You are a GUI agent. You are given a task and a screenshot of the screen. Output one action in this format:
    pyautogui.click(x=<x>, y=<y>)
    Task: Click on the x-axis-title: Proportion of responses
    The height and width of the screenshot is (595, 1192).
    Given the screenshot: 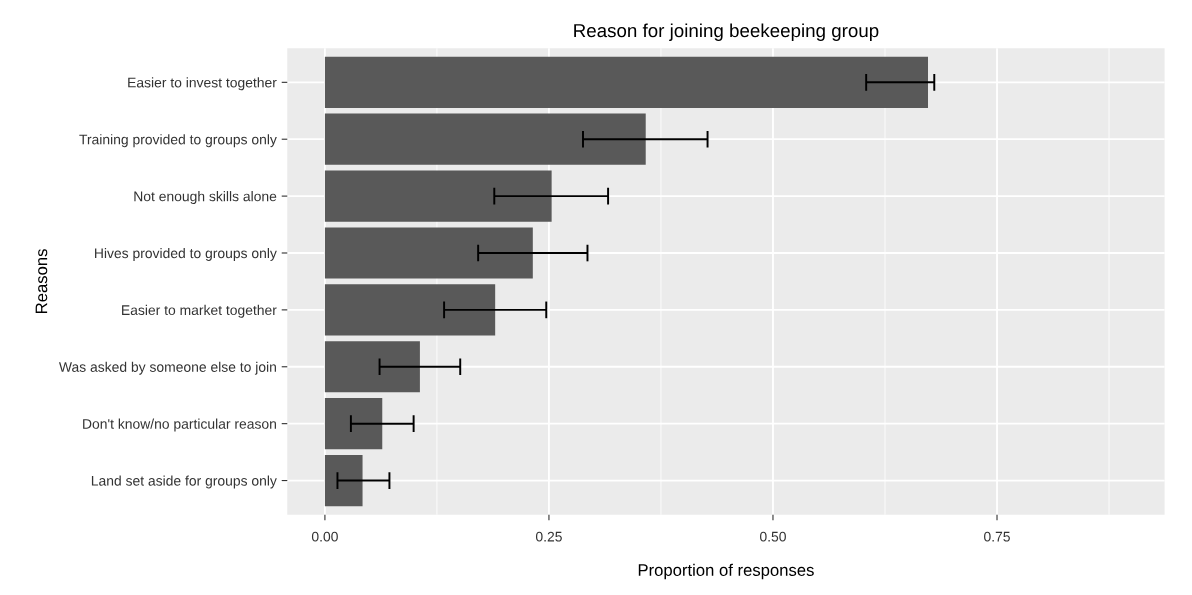 What is the action you would take?
    pyautogui.click(x=726, y=571)
    